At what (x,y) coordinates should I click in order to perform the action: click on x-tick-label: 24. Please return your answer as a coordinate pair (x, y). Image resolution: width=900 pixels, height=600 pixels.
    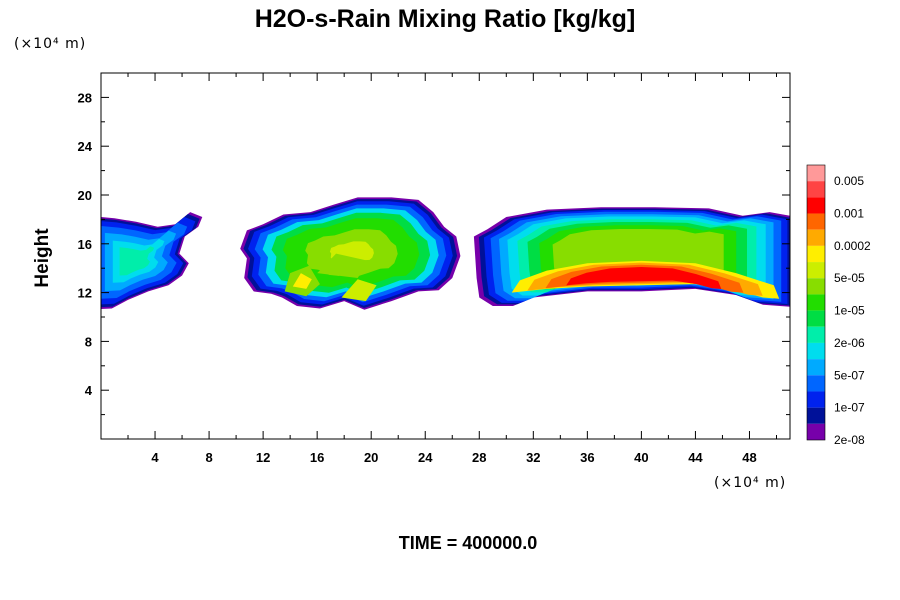
    Looking at the image, I should click on (425, 457).